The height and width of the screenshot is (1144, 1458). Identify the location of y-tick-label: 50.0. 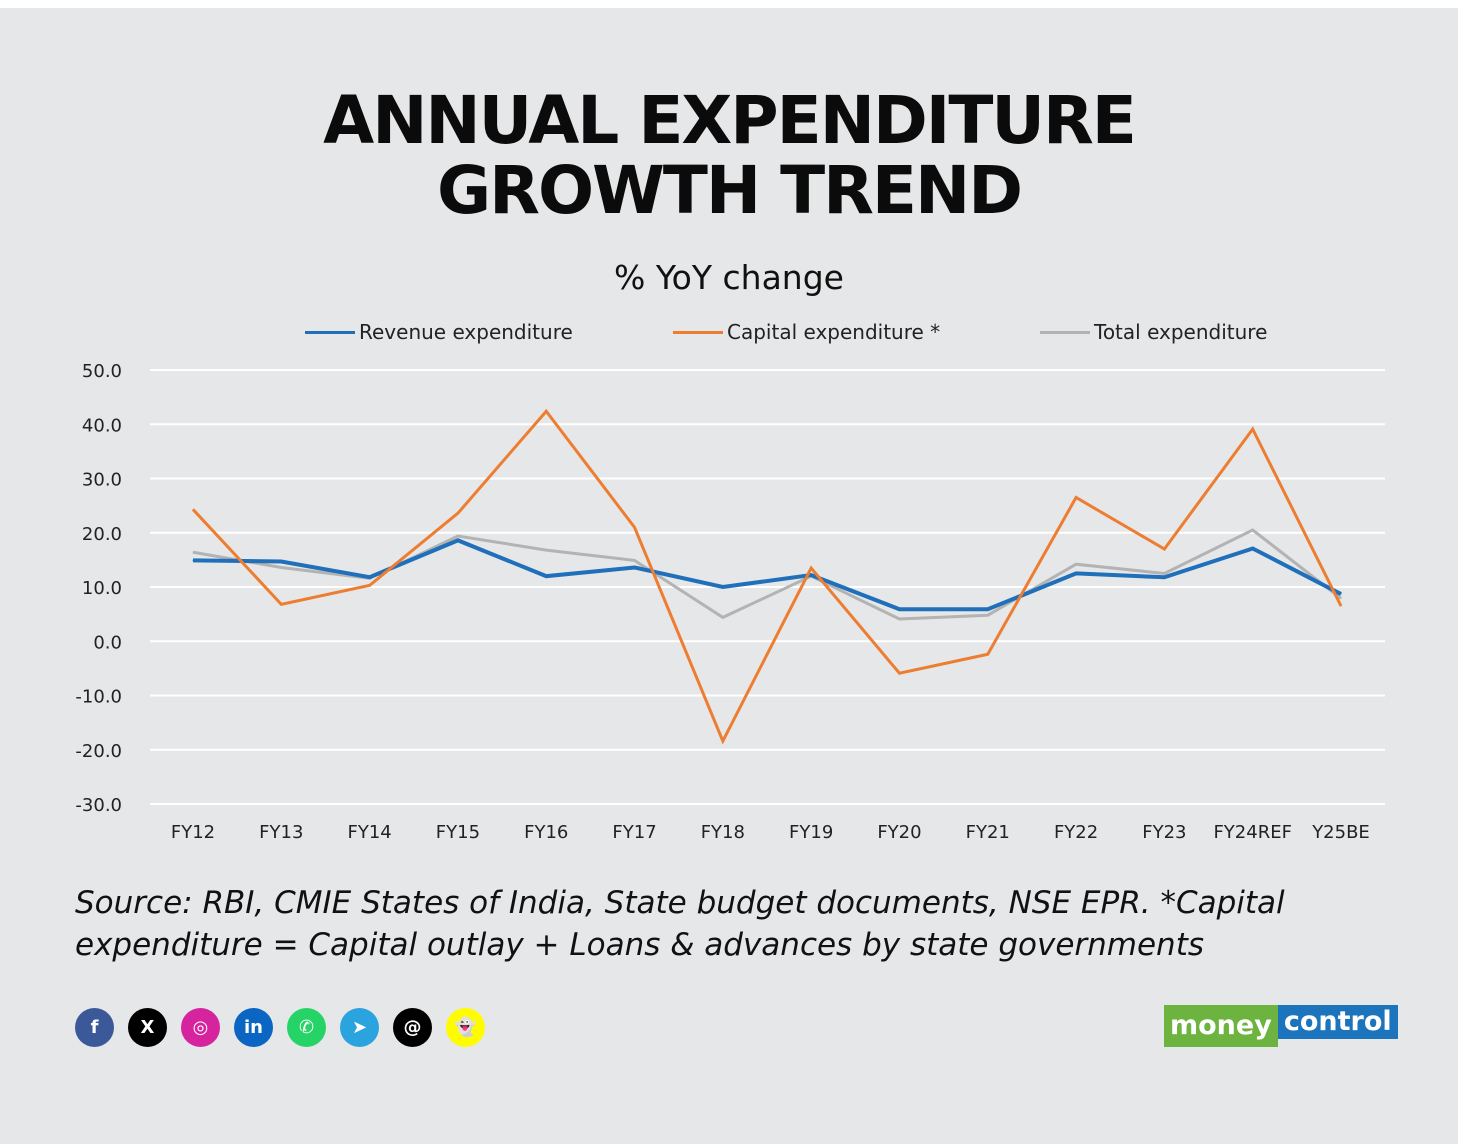
(102, 371).